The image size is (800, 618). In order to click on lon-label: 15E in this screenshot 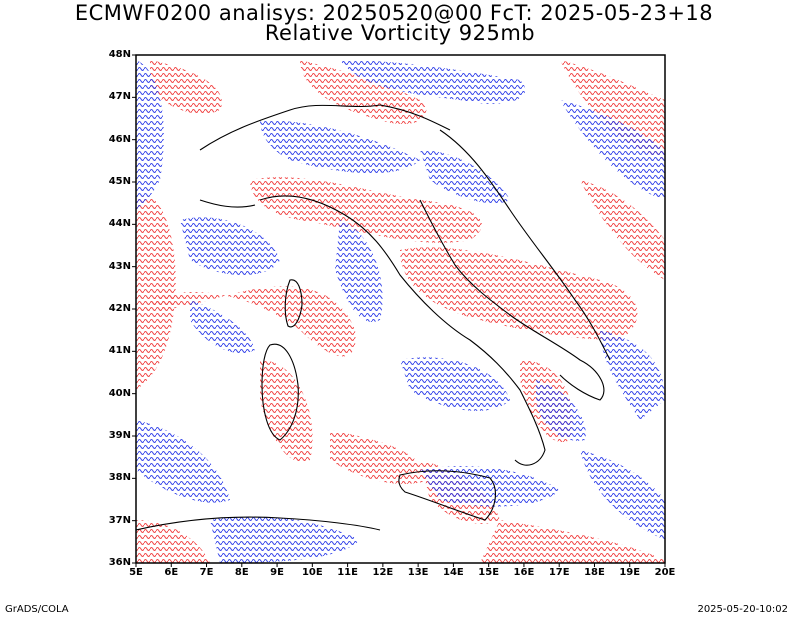, I will do `click(489, 572)`.